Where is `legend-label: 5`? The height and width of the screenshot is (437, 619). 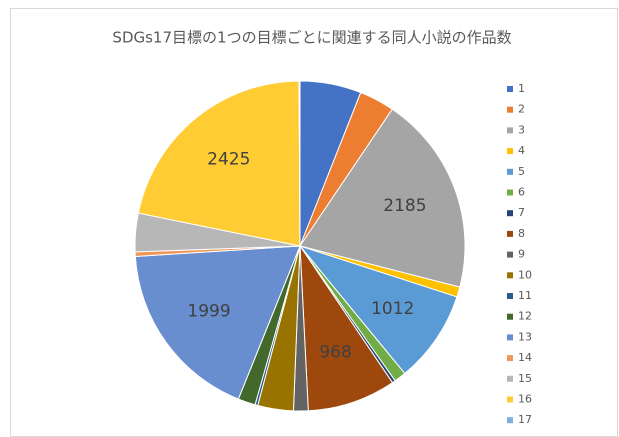
legend-label: 5 is located at coordinates (521, 171).